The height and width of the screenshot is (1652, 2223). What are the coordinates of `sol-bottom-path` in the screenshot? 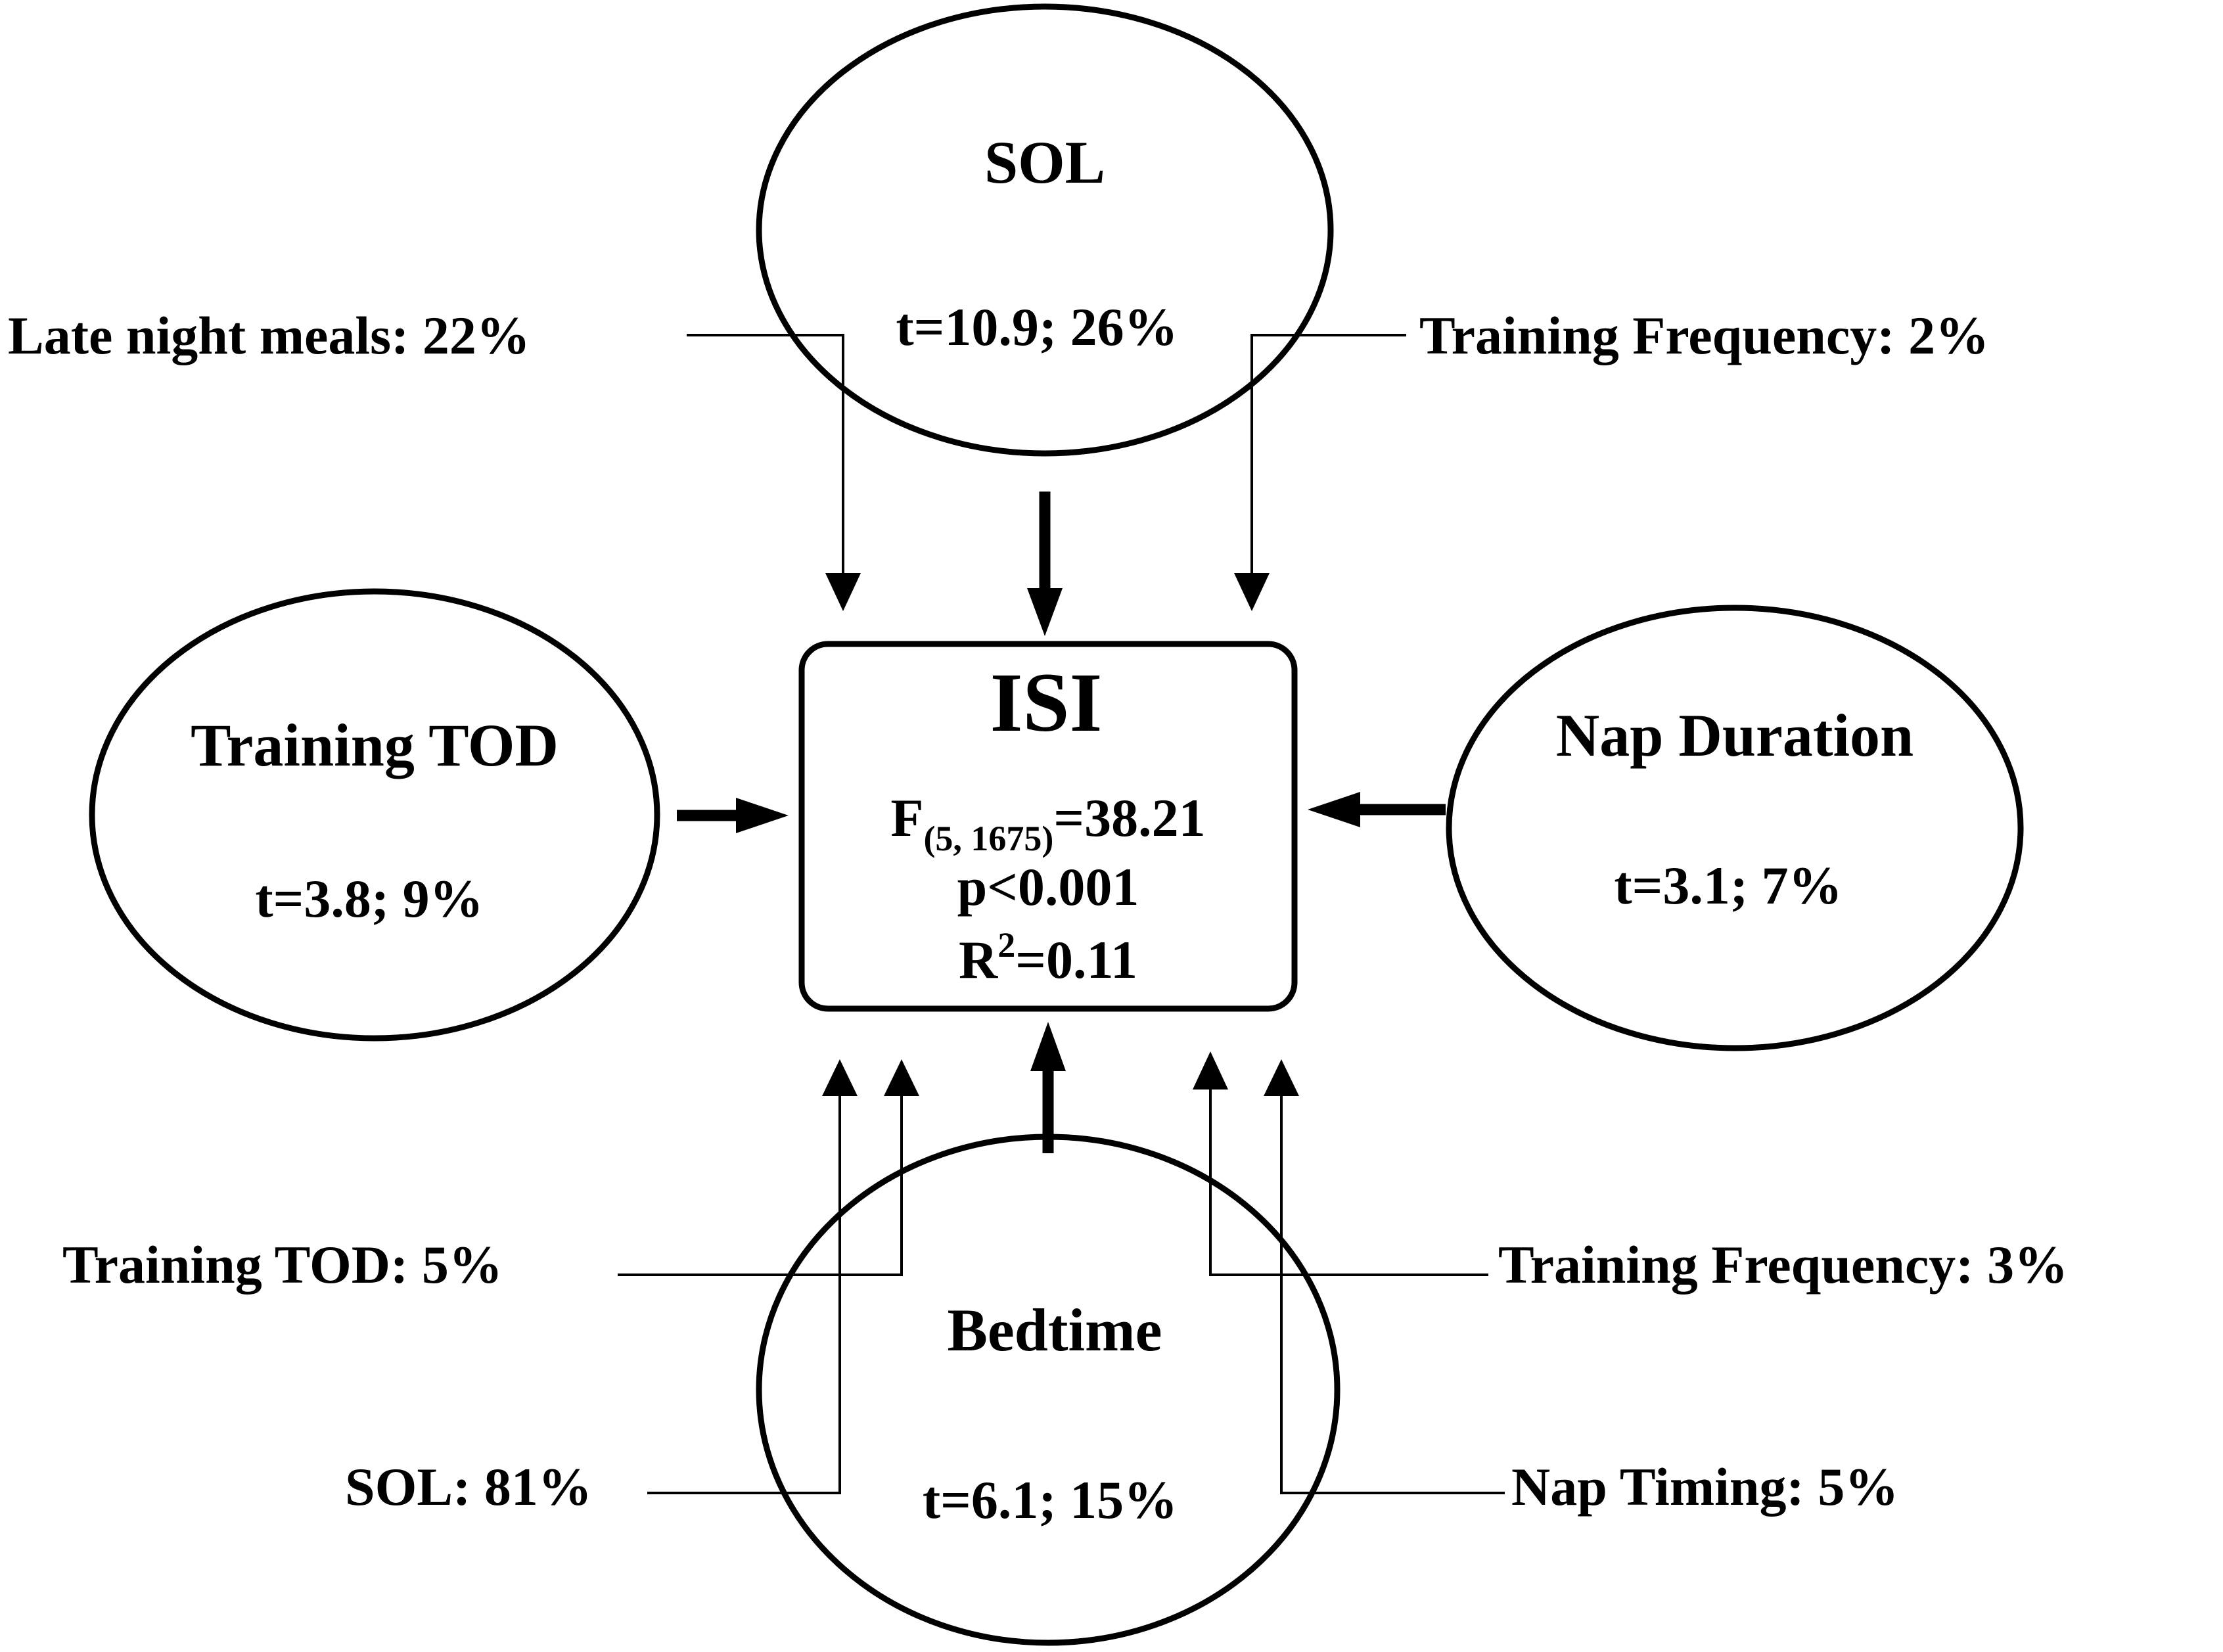 It's located at (744, 1292).